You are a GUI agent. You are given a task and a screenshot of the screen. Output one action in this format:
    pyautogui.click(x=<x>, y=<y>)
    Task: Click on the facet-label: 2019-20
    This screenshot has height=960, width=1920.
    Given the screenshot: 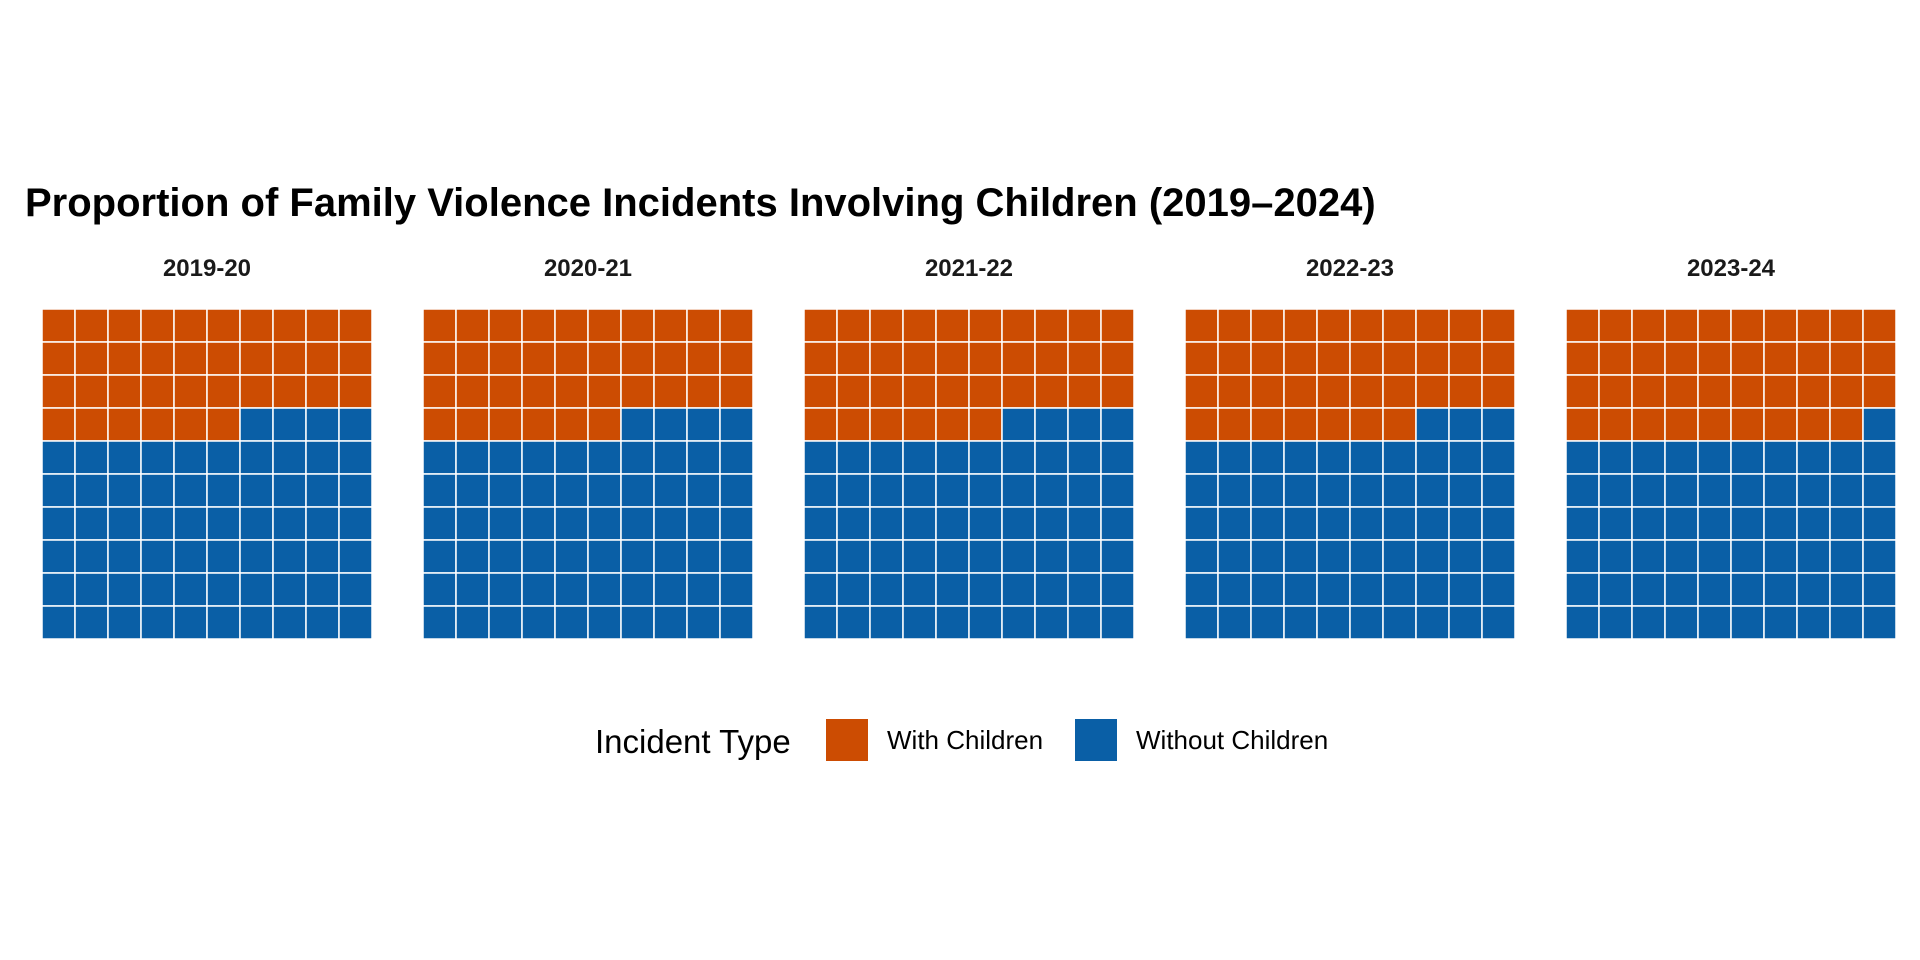 What is the action you would take?
    pyautogui.click(x=207, y=268)
    